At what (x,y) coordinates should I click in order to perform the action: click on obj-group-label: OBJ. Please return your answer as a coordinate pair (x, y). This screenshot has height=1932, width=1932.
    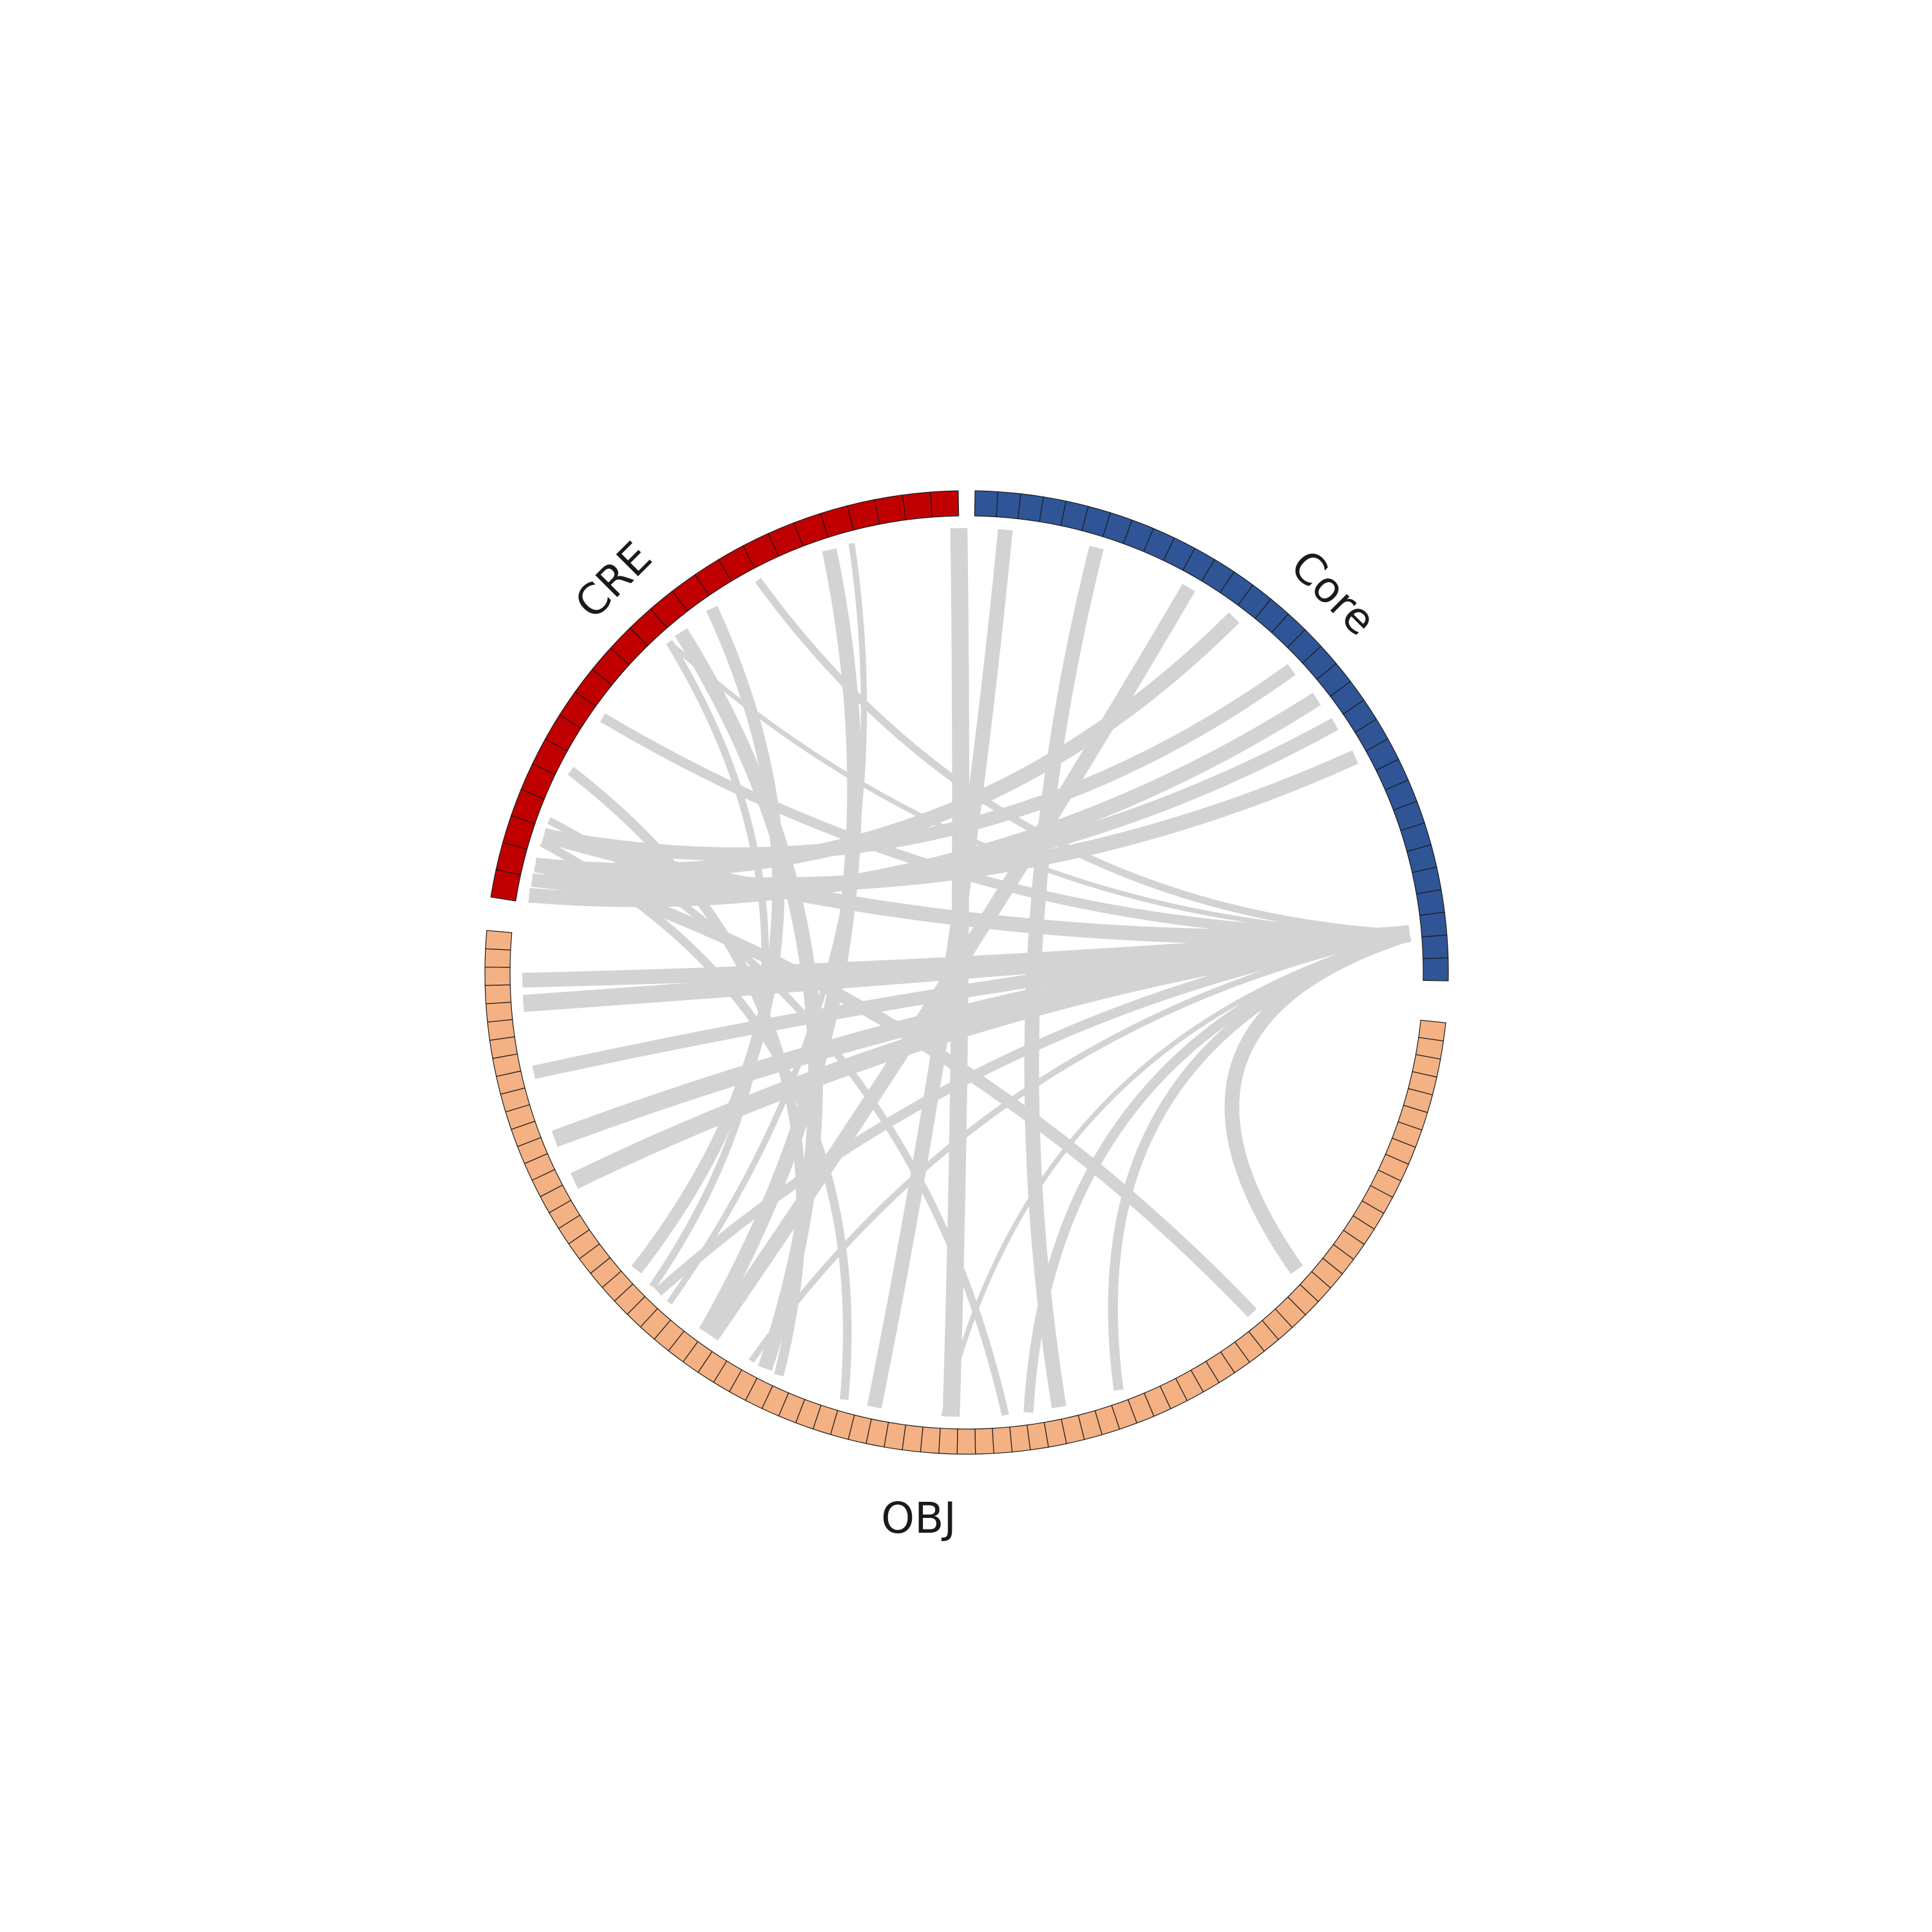
    Looking at the image, I should click on (918, 1518).